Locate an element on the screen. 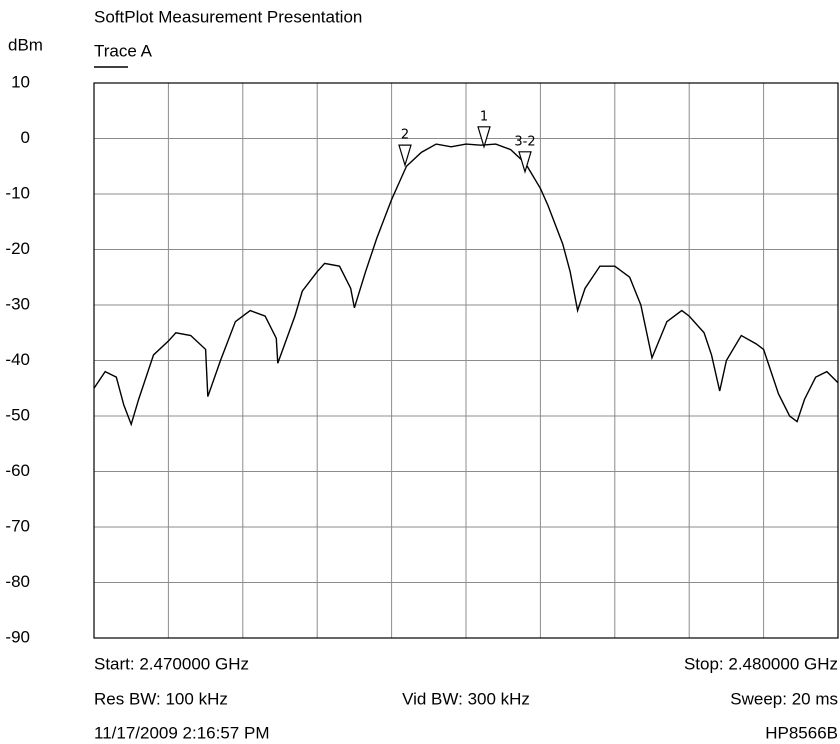  y-tick-label: -10 is located at coordinates (17, 192).